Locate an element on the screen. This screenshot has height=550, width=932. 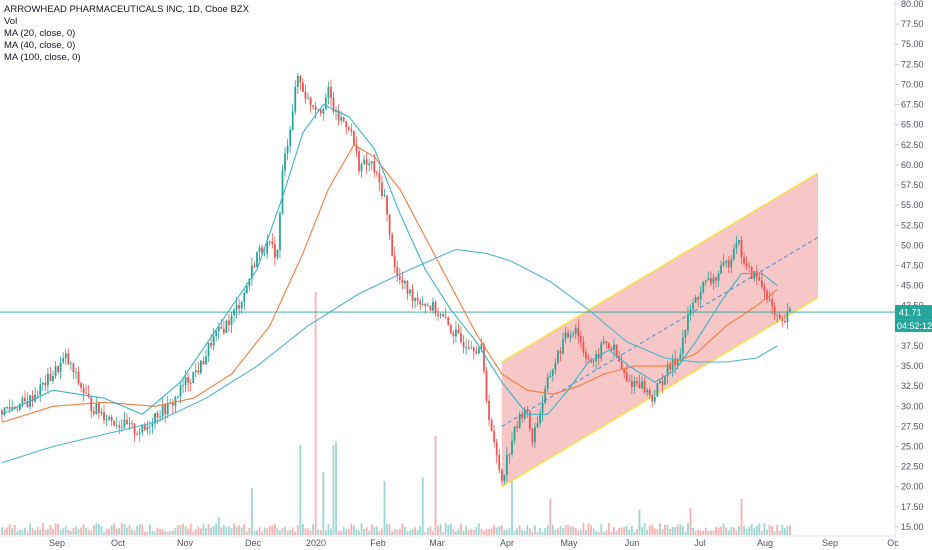
legend-ma40: MA (40, close, 0) is located at coordinates (40, 45).